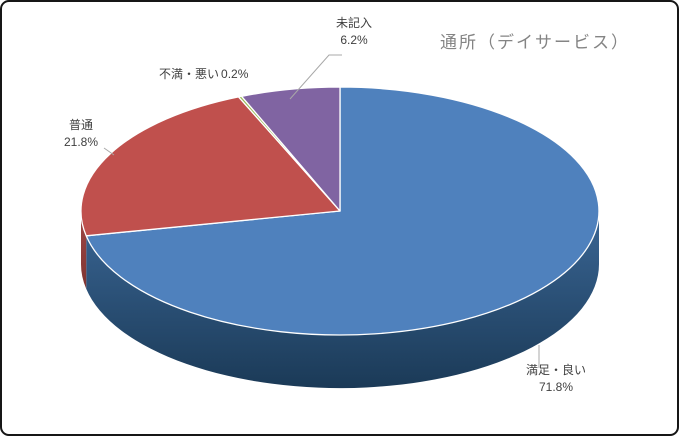 This screenshot has width=679, height=436. Describe the element at coordinates (315, 77) in the screenshot. I see `leader-line-unfilled` at that location.